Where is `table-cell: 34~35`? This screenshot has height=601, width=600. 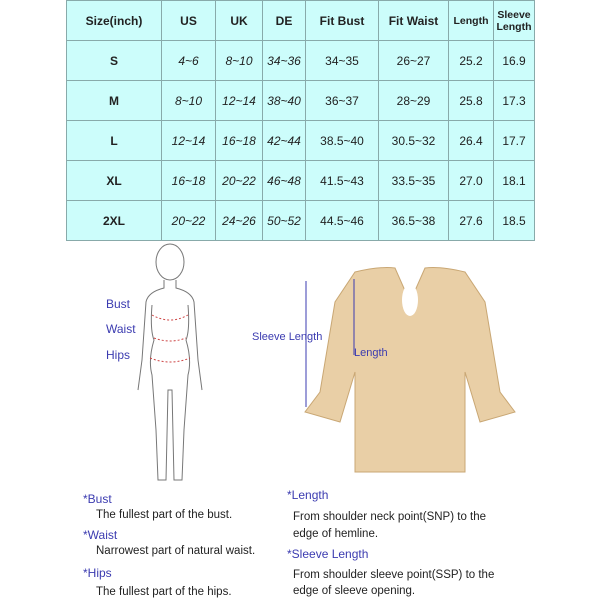 table-cell: 34~35 is located at coordinates (342, 60).